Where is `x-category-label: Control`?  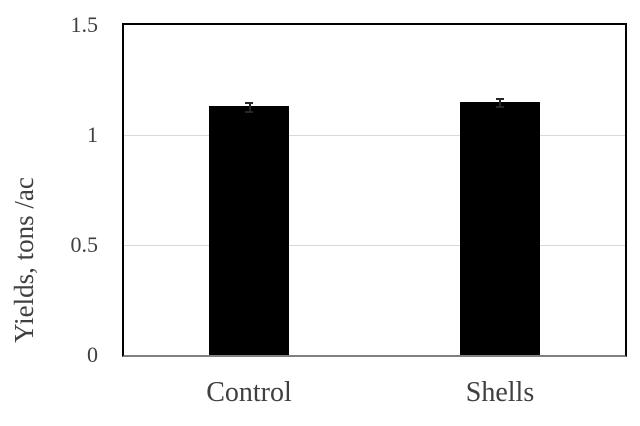 x-category-label: Control is located at coordinates (249, 392).